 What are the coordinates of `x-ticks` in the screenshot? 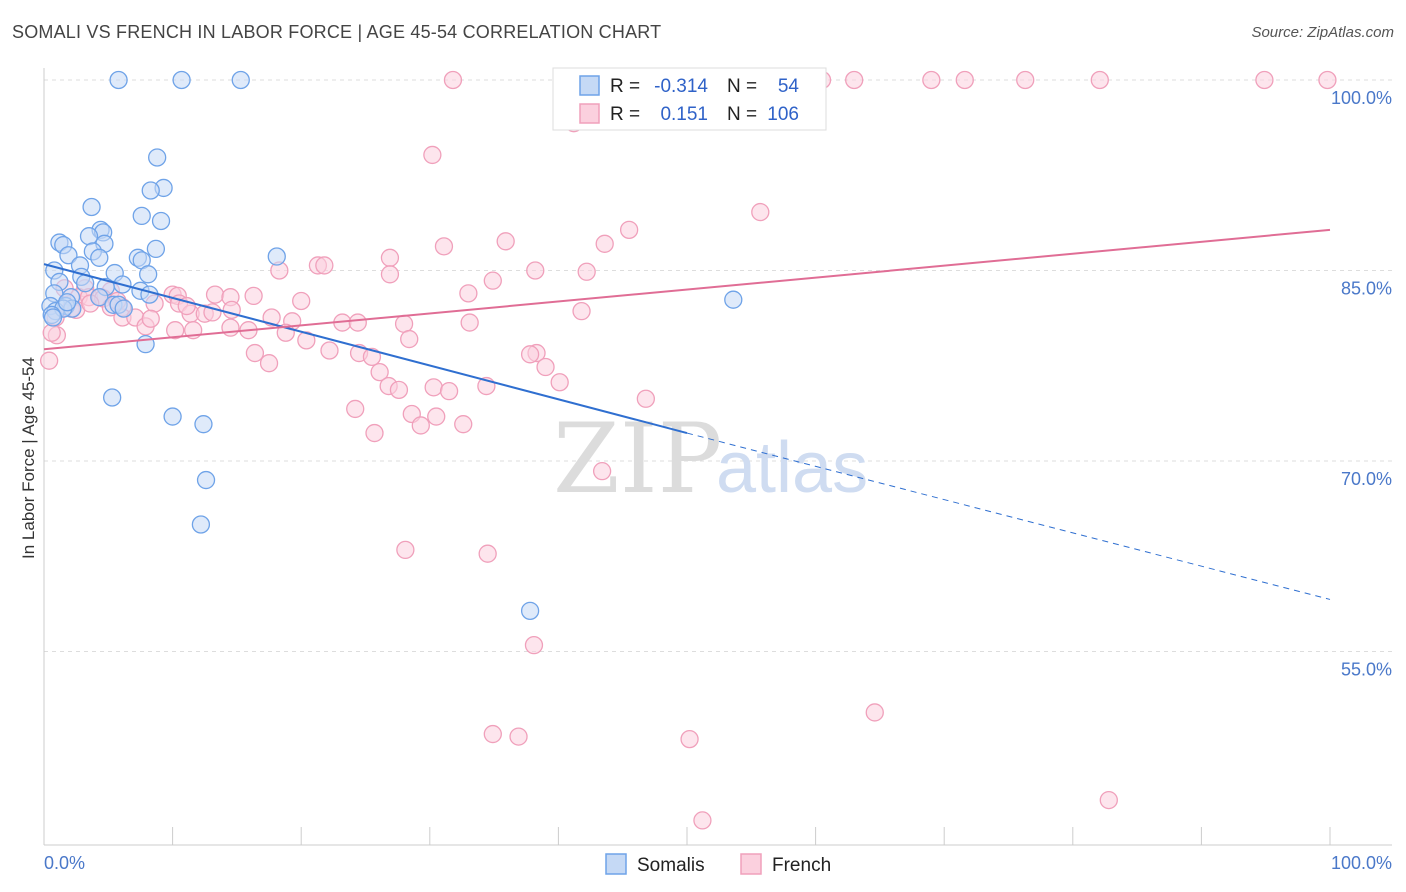 It's located at (751, 836).